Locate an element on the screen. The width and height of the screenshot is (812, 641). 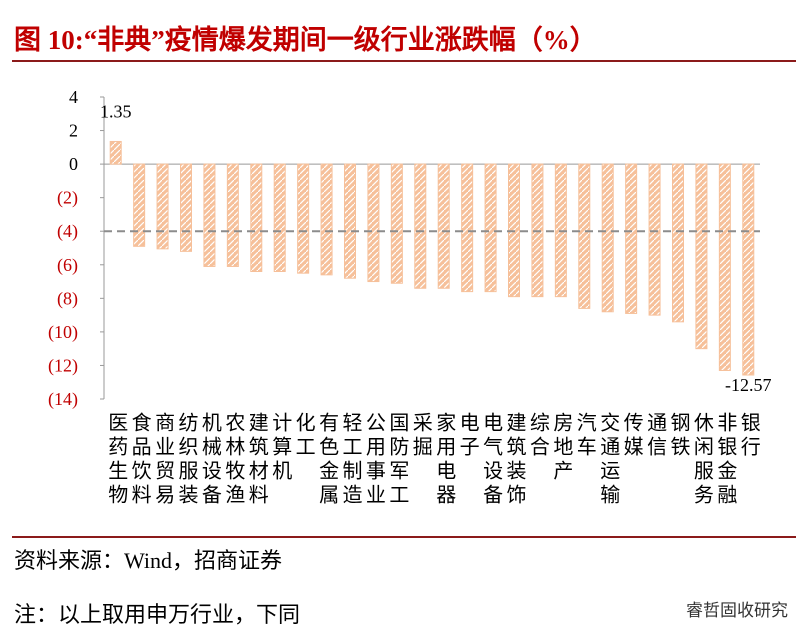
x-tick-label: 电子 is located at coordinates (467, 436).